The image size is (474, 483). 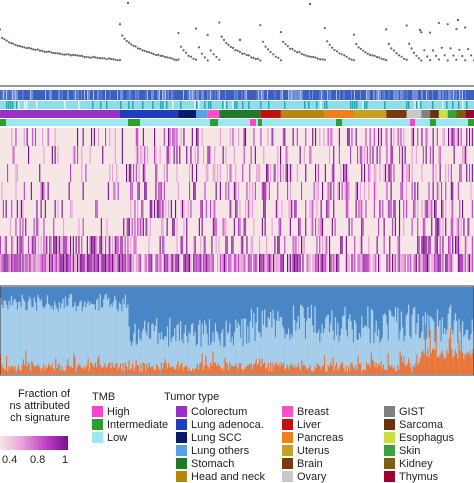 I want to click on tumor-label: Sarcoma, so click(x=421, y=425).